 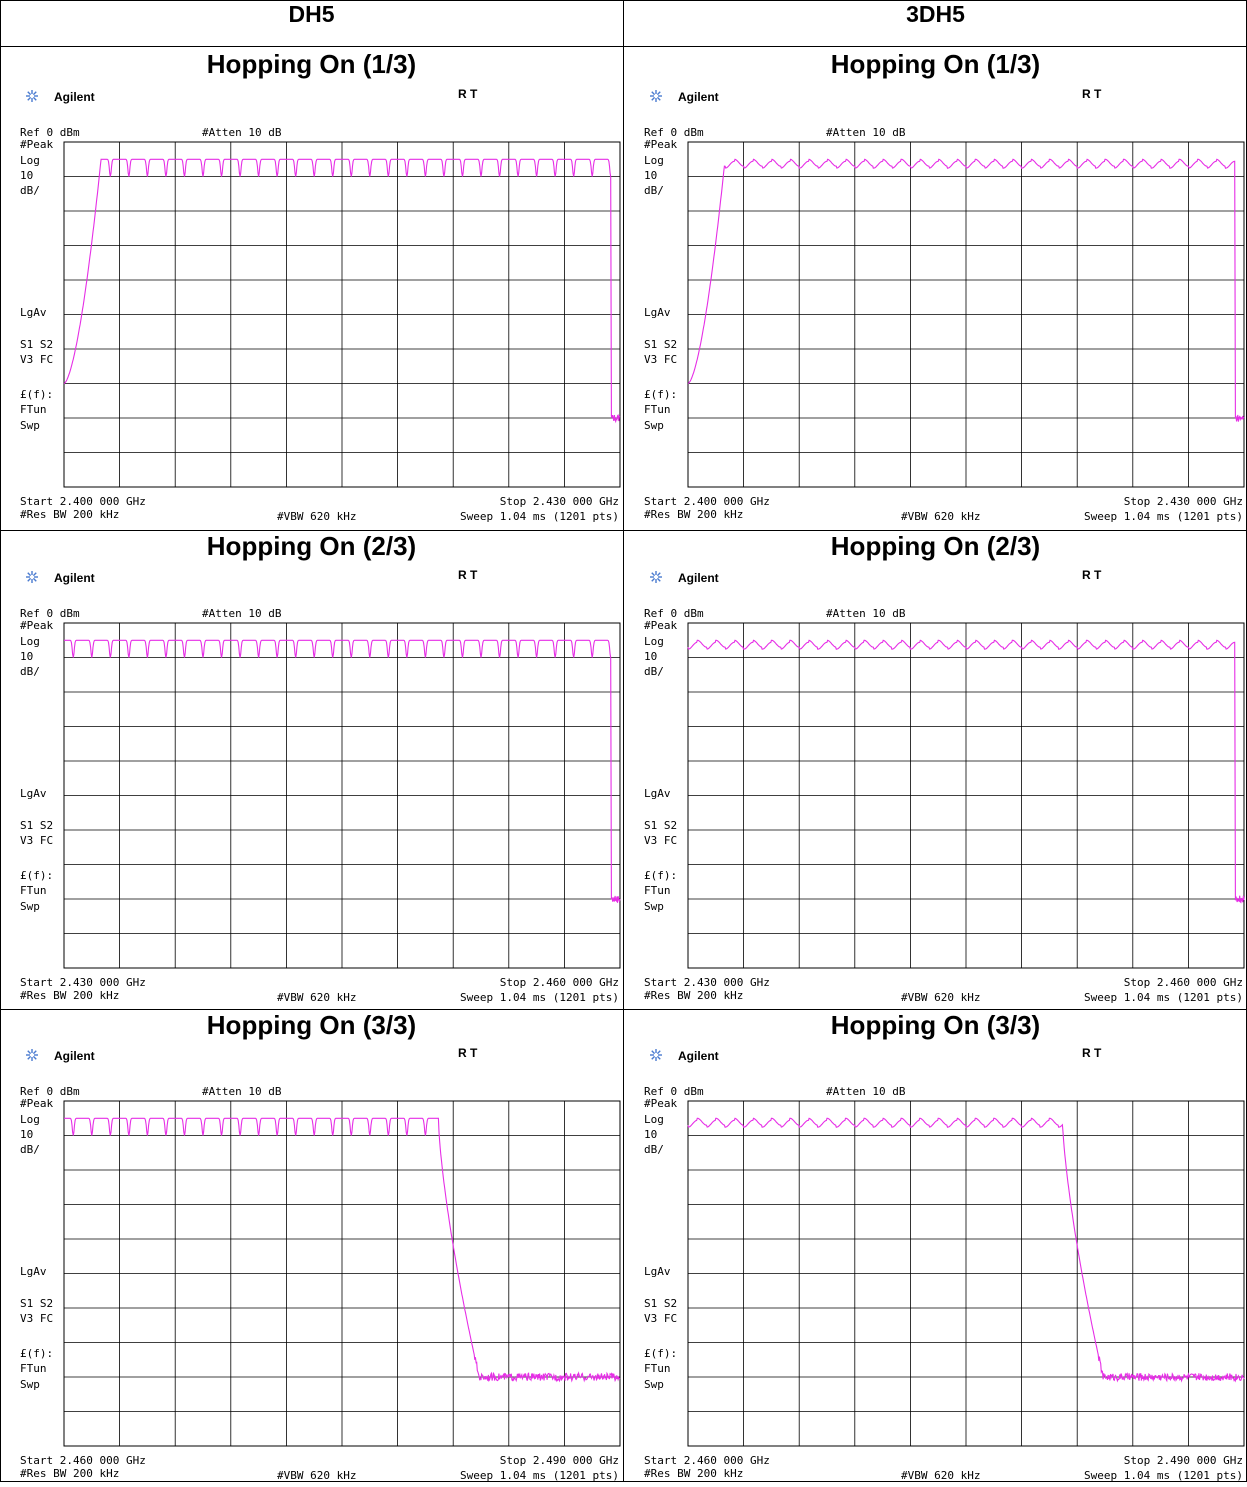 I want to click on row-title-3-3dh5: Hopping On (3/3), so click(x=935, y=1025).